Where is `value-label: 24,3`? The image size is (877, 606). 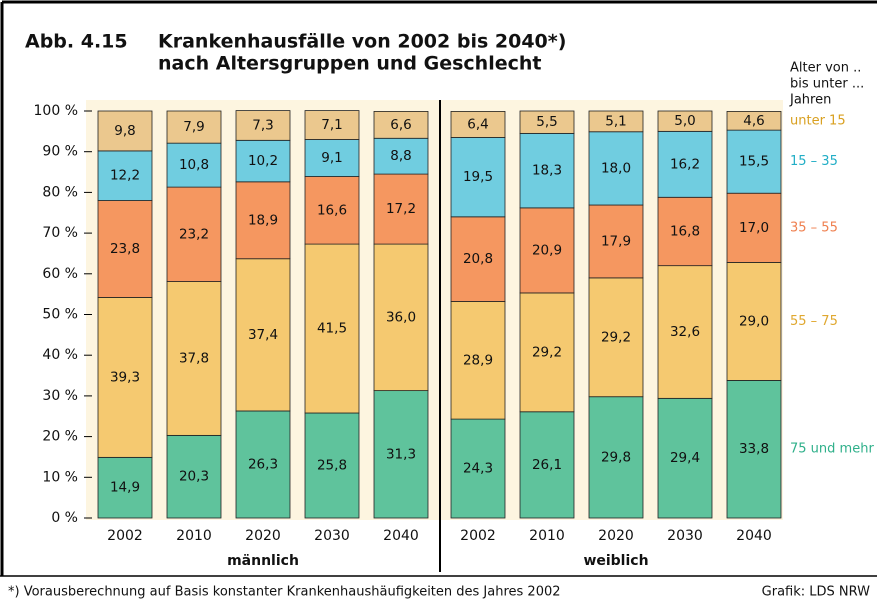 value-label: 24,3 is located at coordinates (478, 469).